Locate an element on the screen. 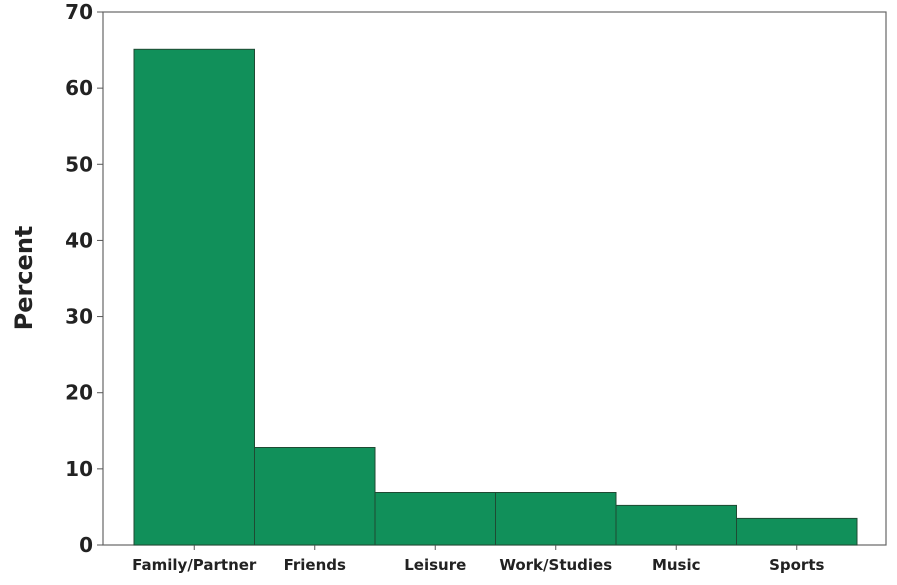 This screenshot has height=585, width=897. y-tick-label-20: 20 is located at coordinates (79, 393).